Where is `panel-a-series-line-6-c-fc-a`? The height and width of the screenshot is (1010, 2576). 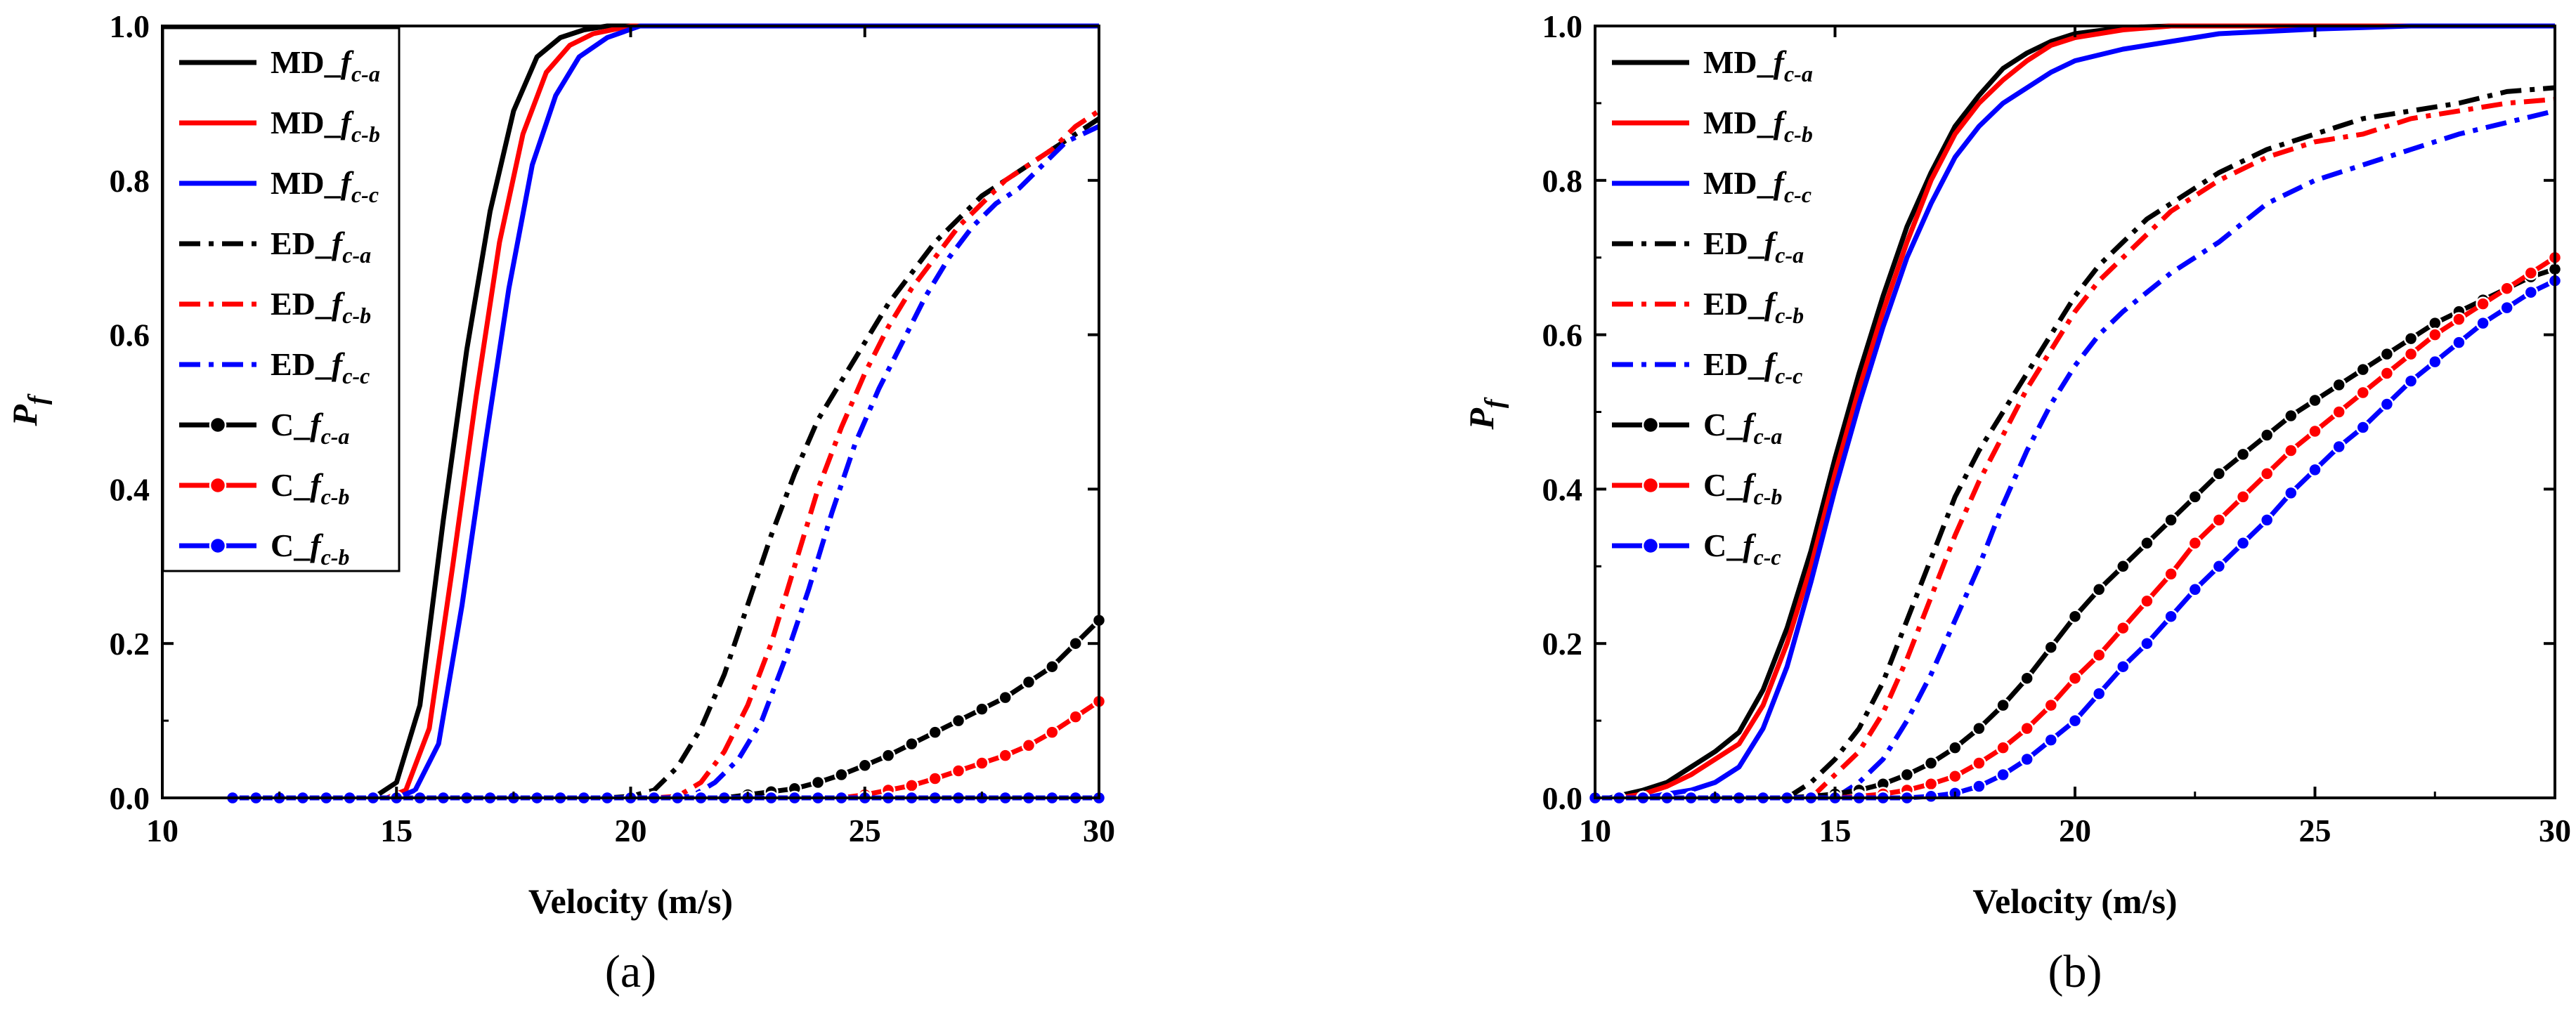
panel-a-series-line-6-c-fc-a is located at coordinates (912, 709).